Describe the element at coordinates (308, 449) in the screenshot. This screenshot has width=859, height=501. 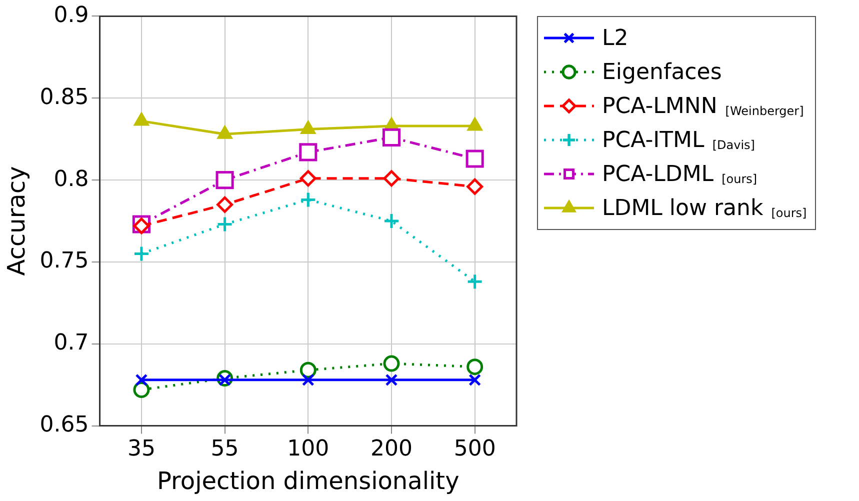
I see `x-tick-label: 100` at that location.